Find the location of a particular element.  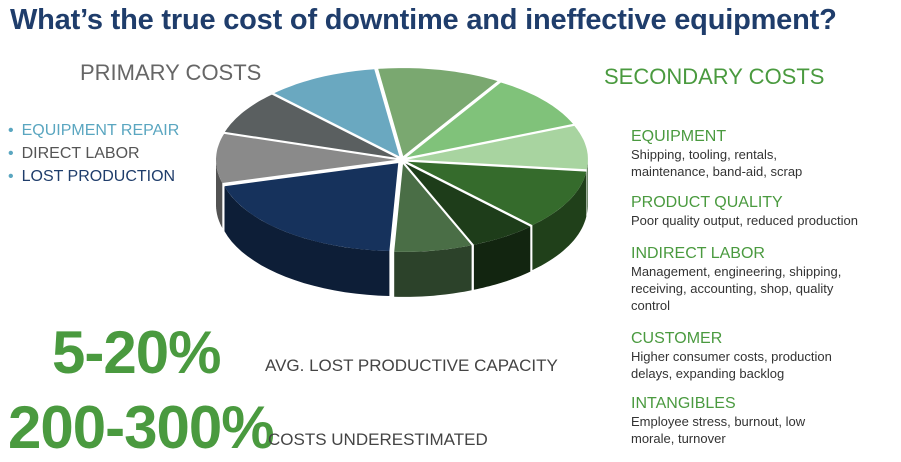

primary-costs-heading: PRIMARY COSTS is located at coordinates (171, 72).